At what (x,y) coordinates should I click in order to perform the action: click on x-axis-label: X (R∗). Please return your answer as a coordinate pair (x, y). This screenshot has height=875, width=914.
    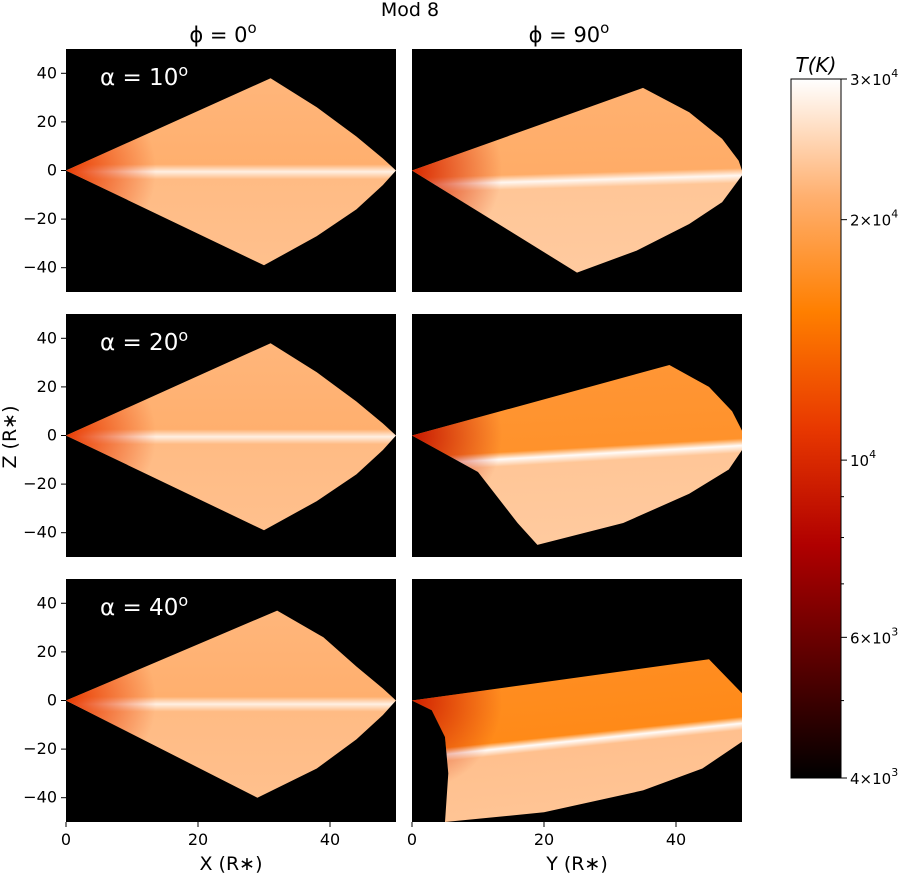
    Looking at the image, I should click on (230, 864).